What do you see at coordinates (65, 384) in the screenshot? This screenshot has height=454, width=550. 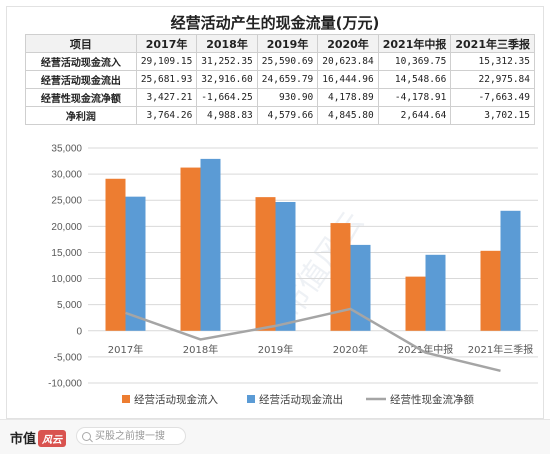 I see `y-tick-label: -10,000` at bounding box center [65, 384].